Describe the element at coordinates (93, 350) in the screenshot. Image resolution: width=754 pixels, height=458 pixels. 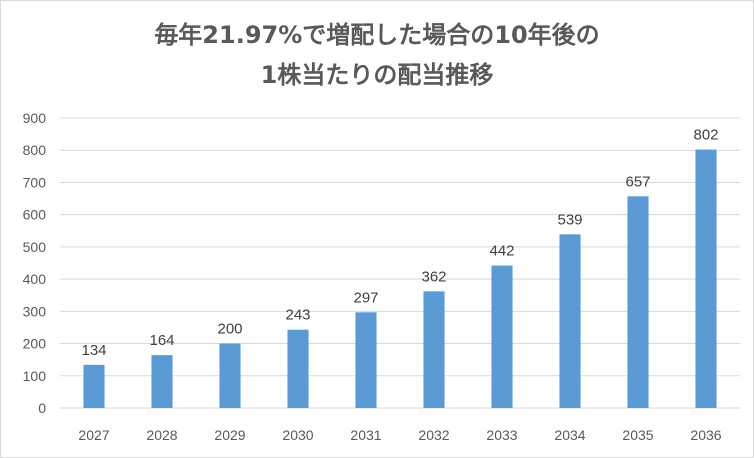
I see `data-label: 134` at that location.